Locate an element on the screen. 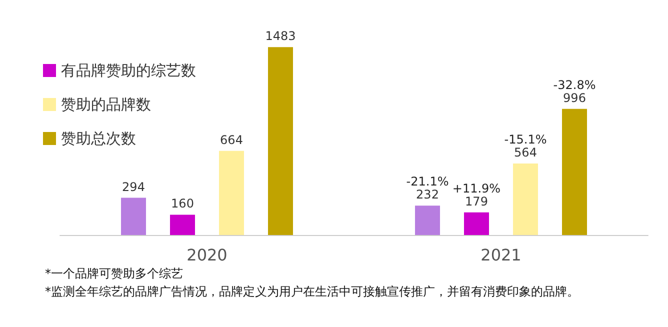  text: *监测全年综艺的品牌广告情况，品牌定义为用户在生活中可接触宣传推广，并留有消费印象的品牌。 is located at coordinates (312, 291).